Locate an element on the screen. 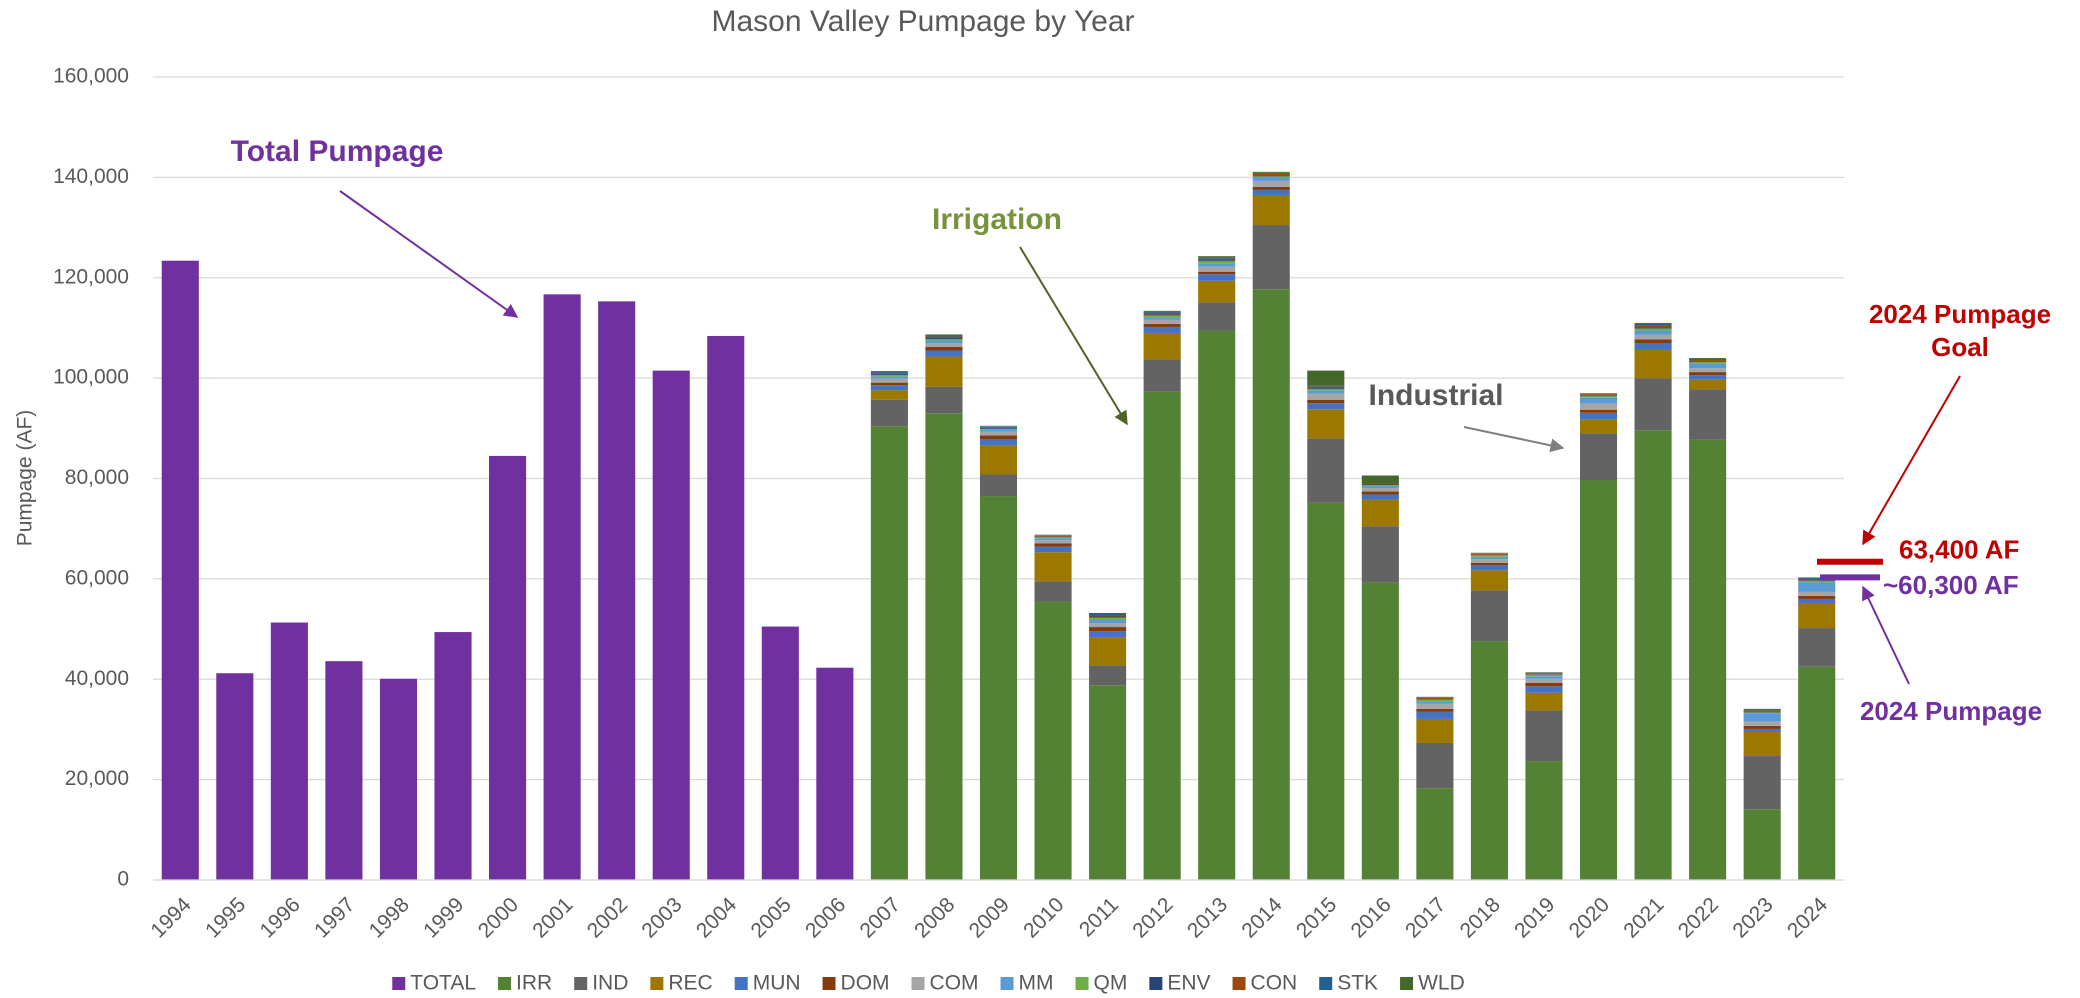 This screenshot has width=2080, height=998. x-tick-label: 2007 is located at coordinates (880, 917).